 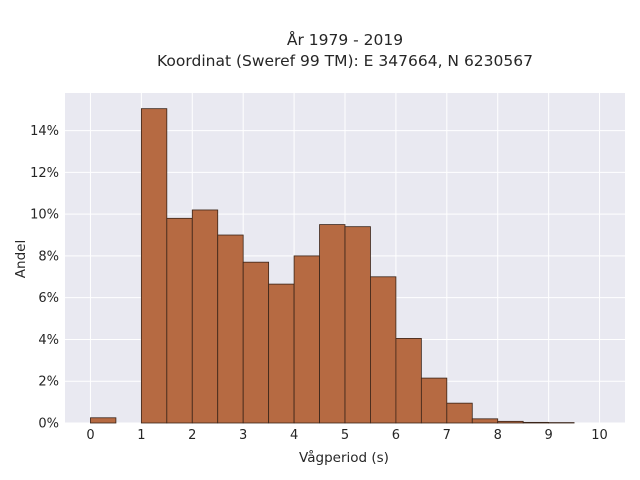 I want to click on y-axis-ticks: 0% 2% 4% 6% 8% 10% 12% 14%, so click(x=44, y=277).